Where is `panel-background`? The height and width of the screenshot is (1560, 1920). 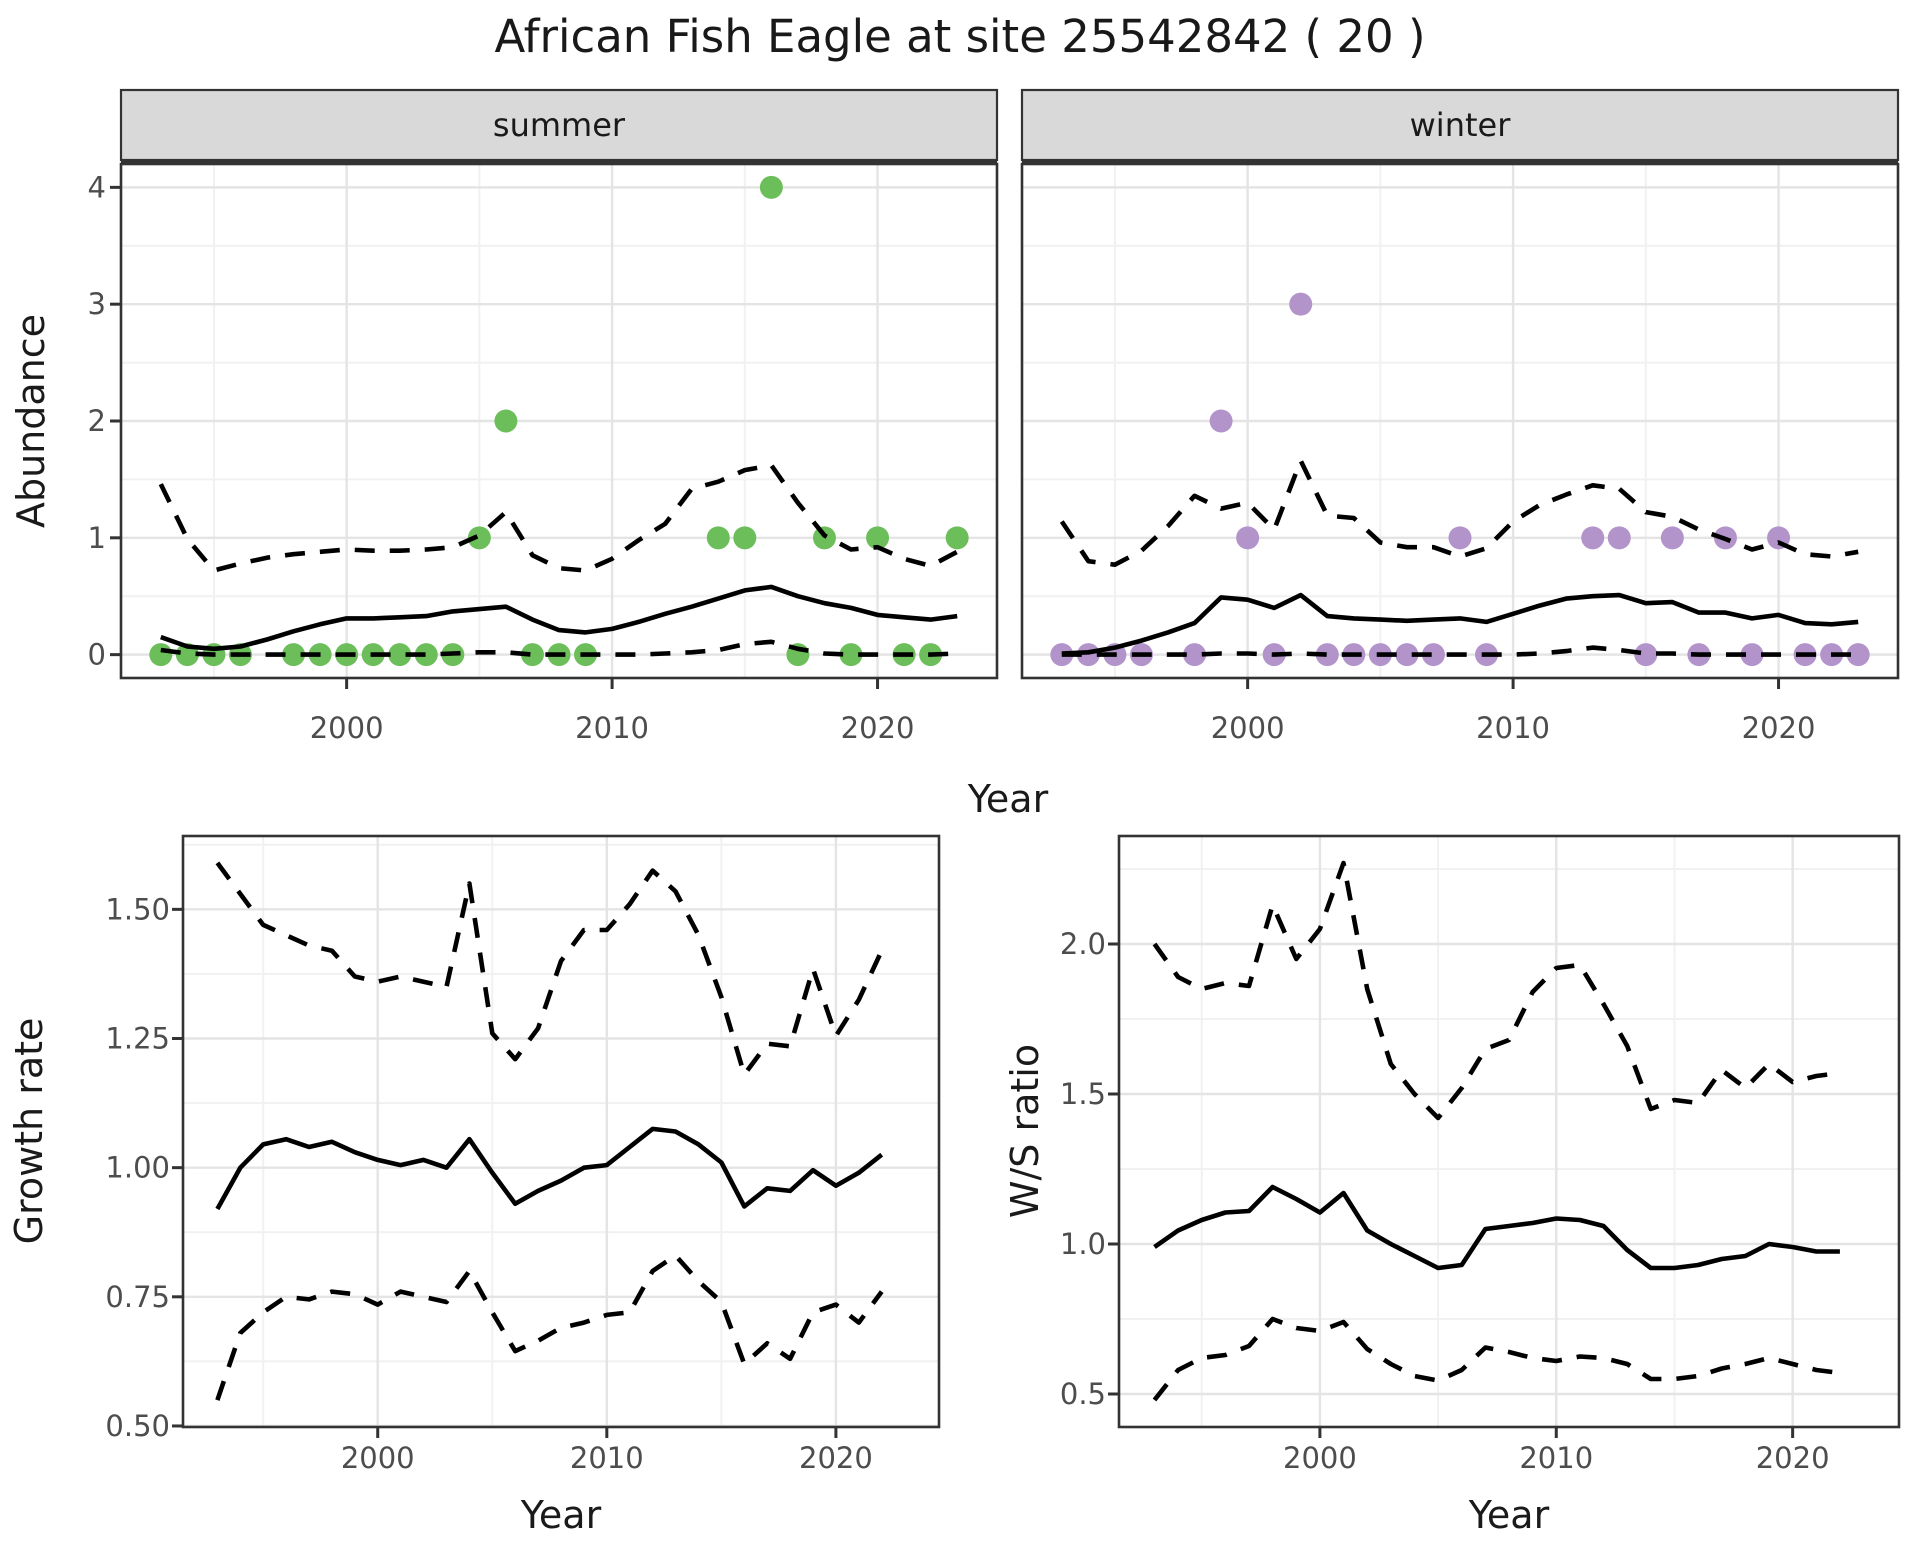 panel-background is located at coordinates (561, 1131).